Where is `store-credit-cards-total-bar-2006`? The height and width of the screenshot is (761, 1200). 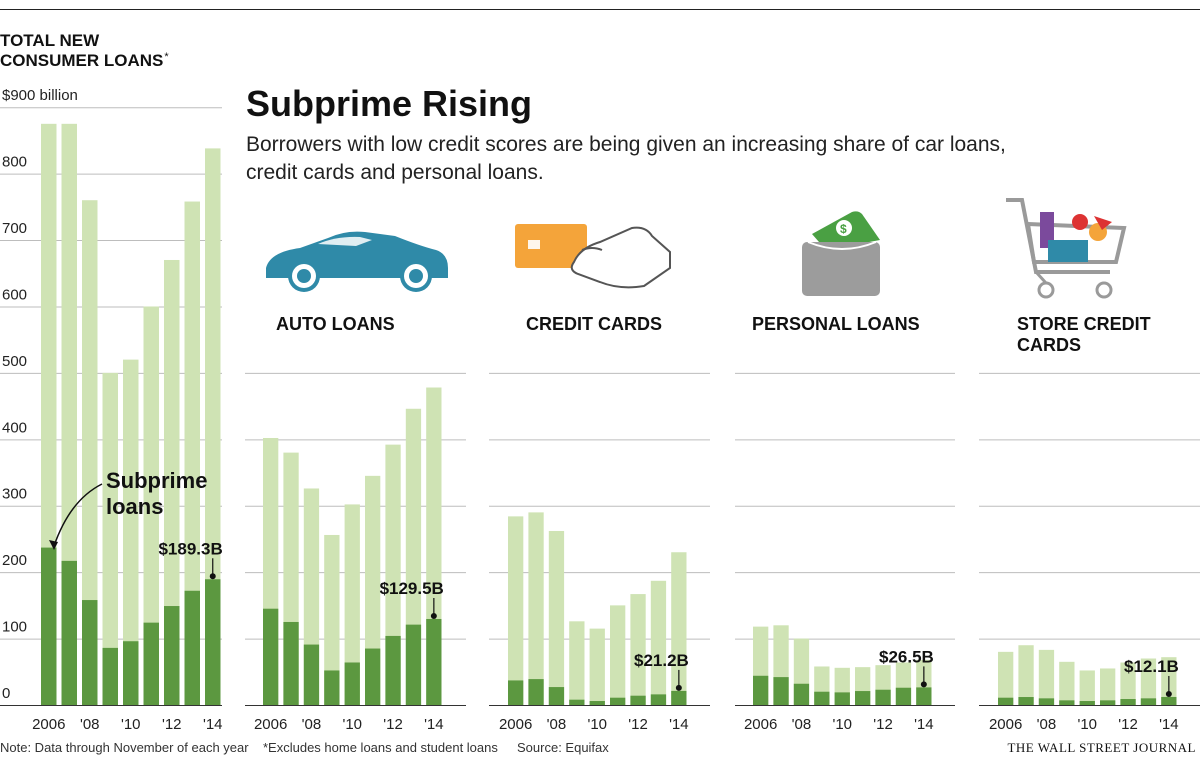
store-credit-cards-total-bar-2006 is located at coordinates (1006, 678).